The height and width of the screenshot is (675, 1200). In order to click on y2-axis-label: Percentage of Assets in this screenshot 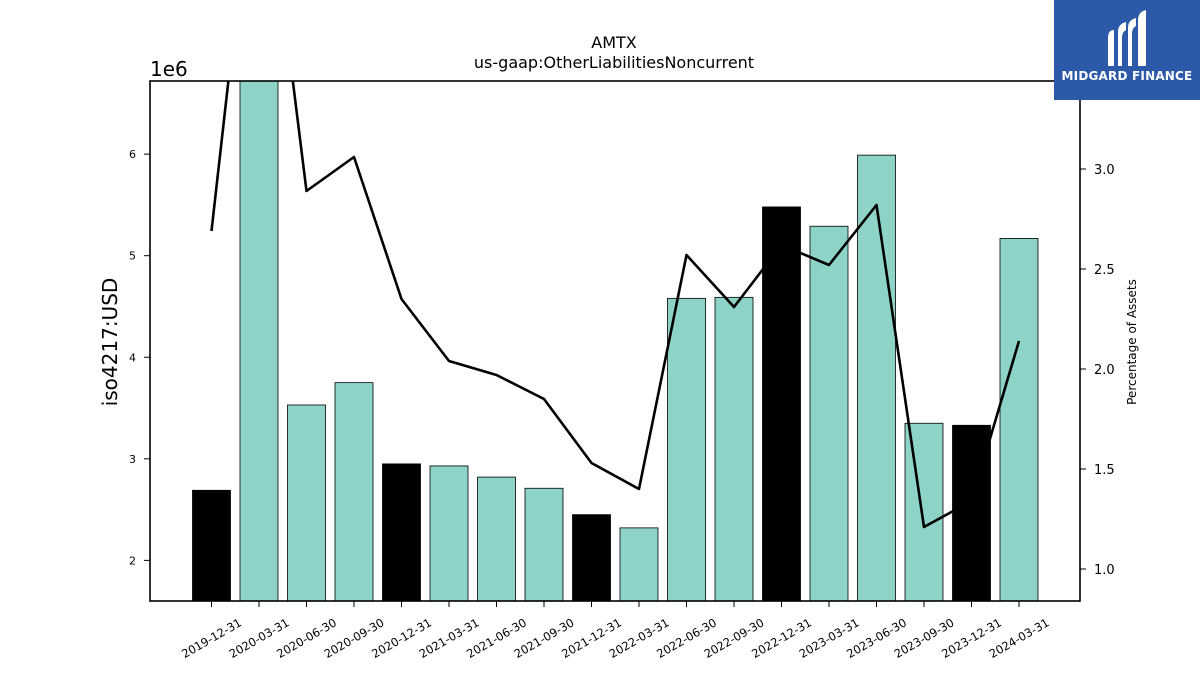, I will do `click(1132, 342)`.